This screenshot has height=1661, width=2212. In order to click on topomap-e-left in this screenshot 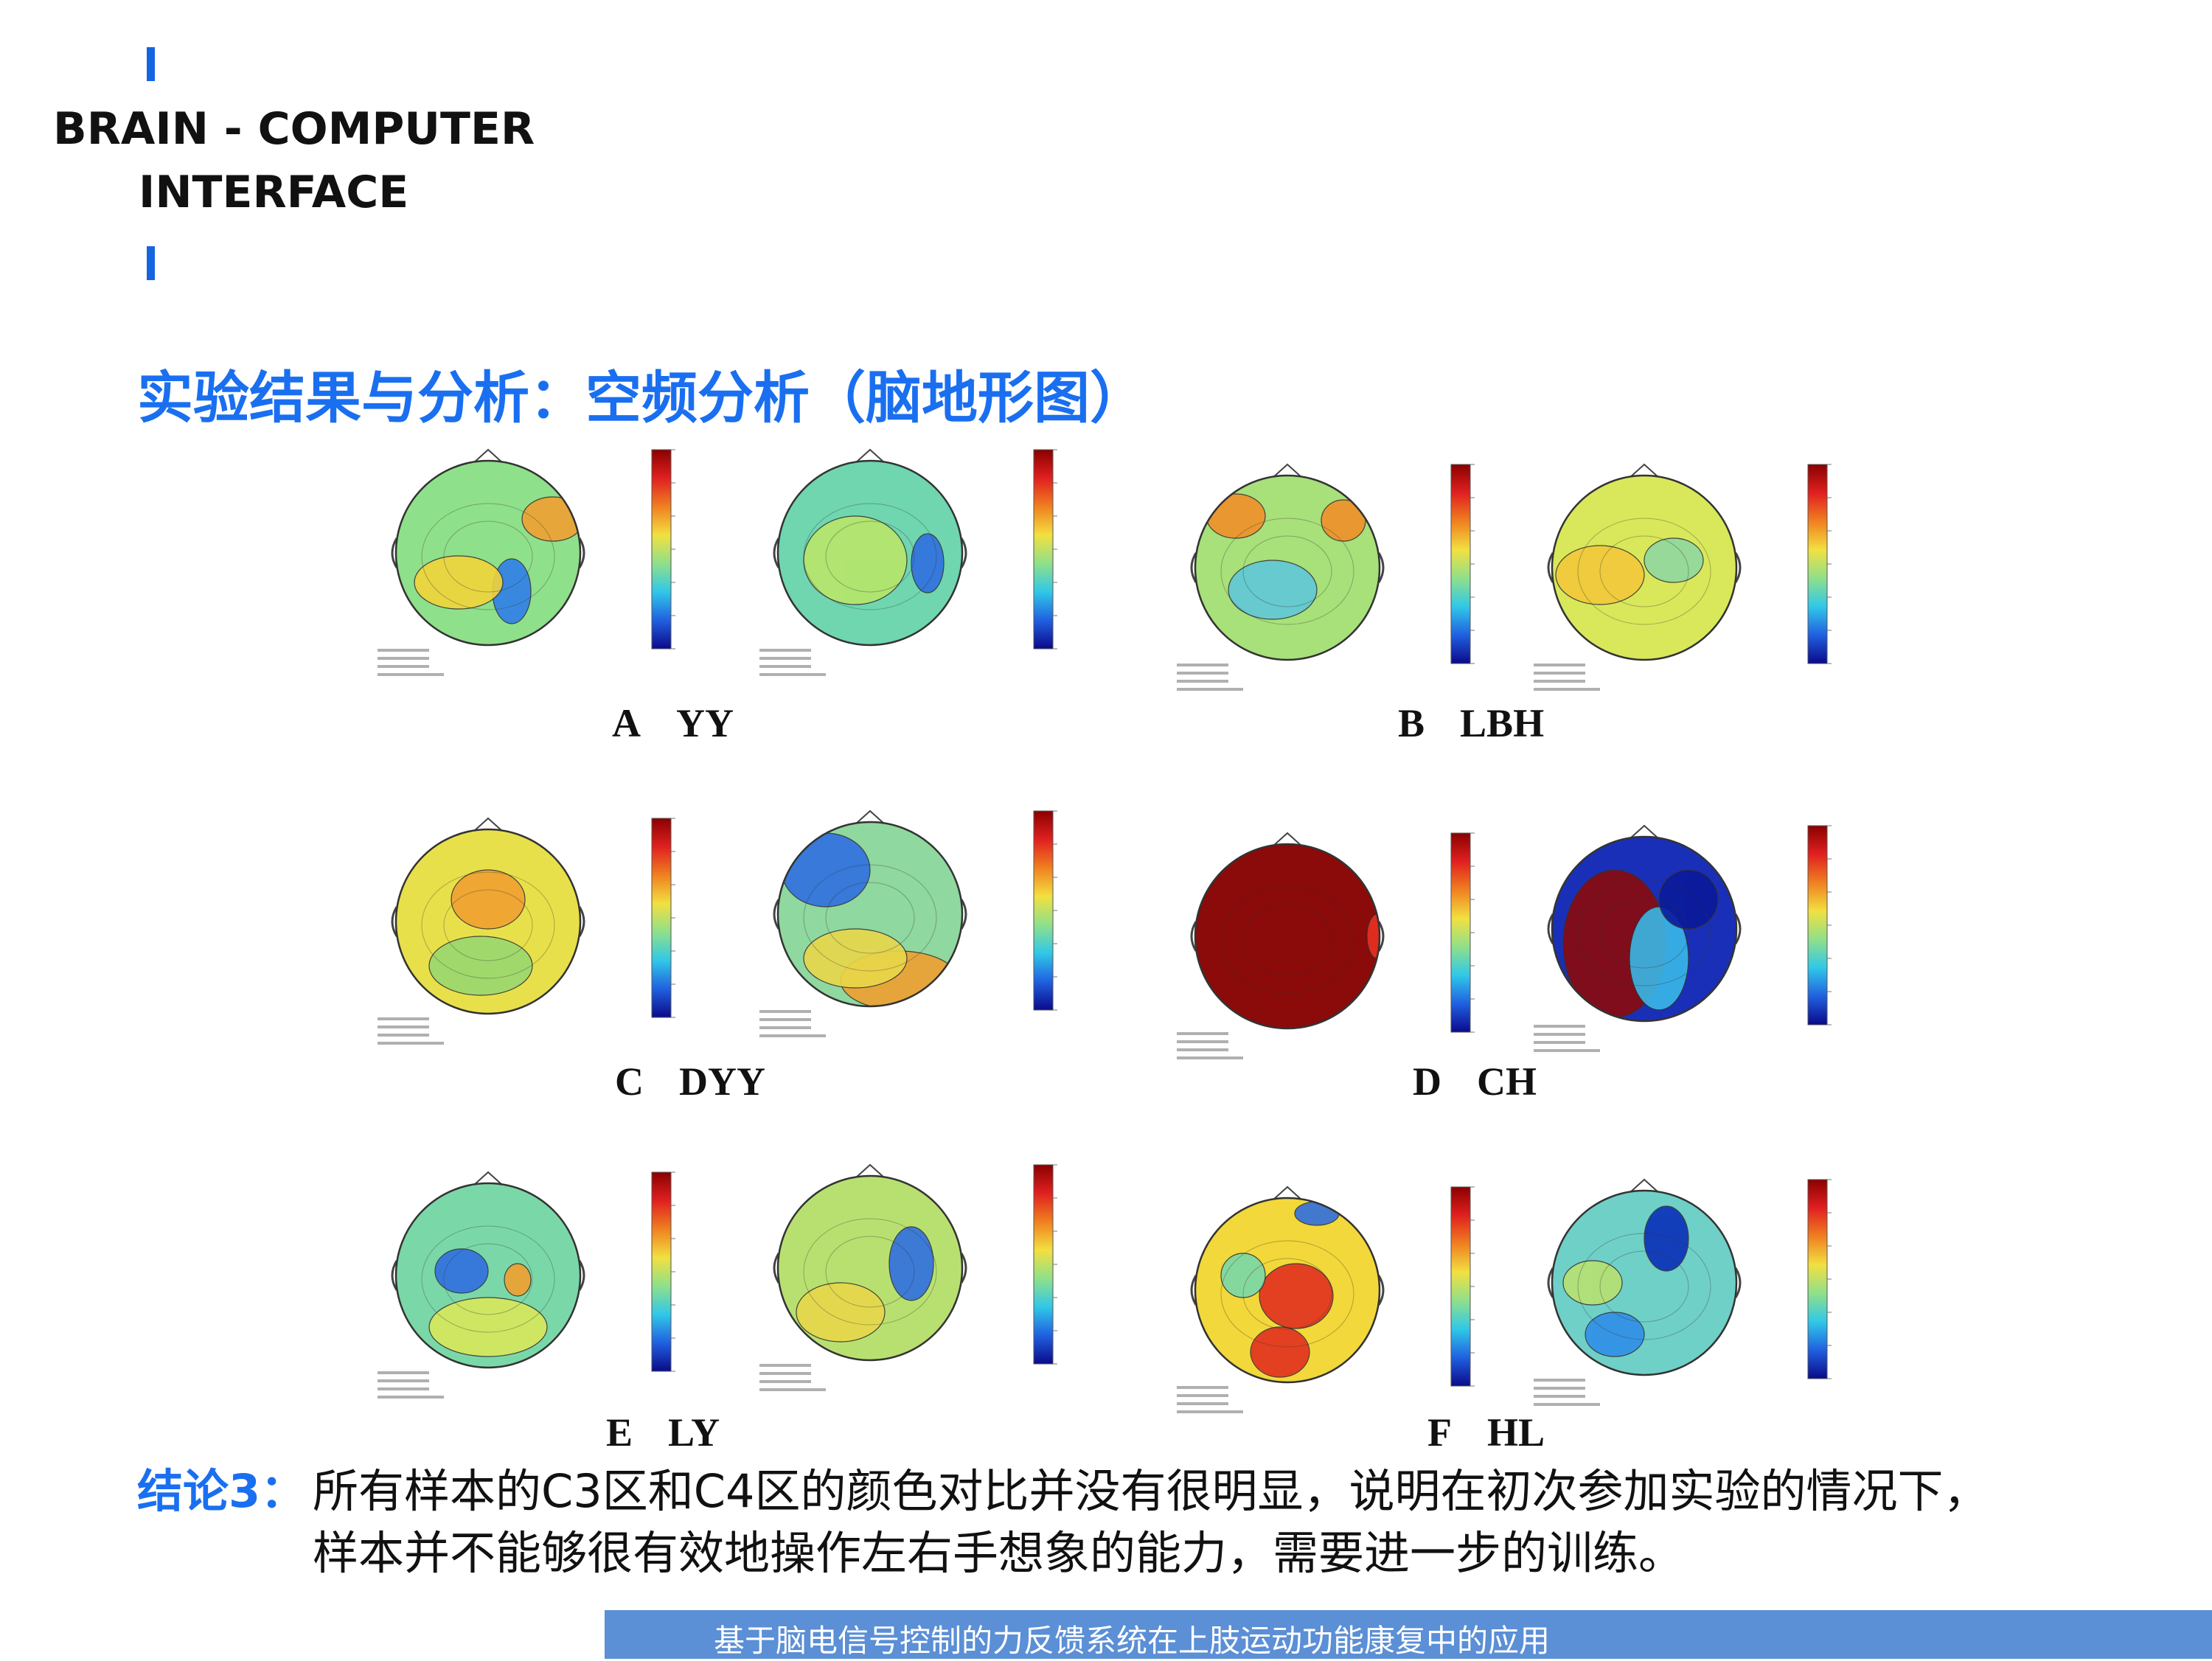, I will do `click(526, 1285)`.